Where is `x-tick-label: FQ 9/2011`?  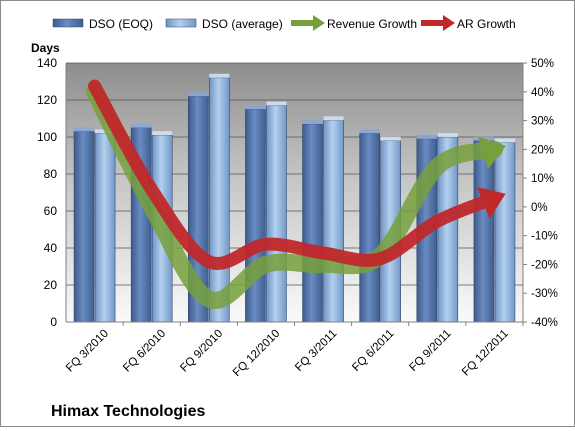 x-tick-label: FQ 9/2011 is located at coordinates (430, 351).